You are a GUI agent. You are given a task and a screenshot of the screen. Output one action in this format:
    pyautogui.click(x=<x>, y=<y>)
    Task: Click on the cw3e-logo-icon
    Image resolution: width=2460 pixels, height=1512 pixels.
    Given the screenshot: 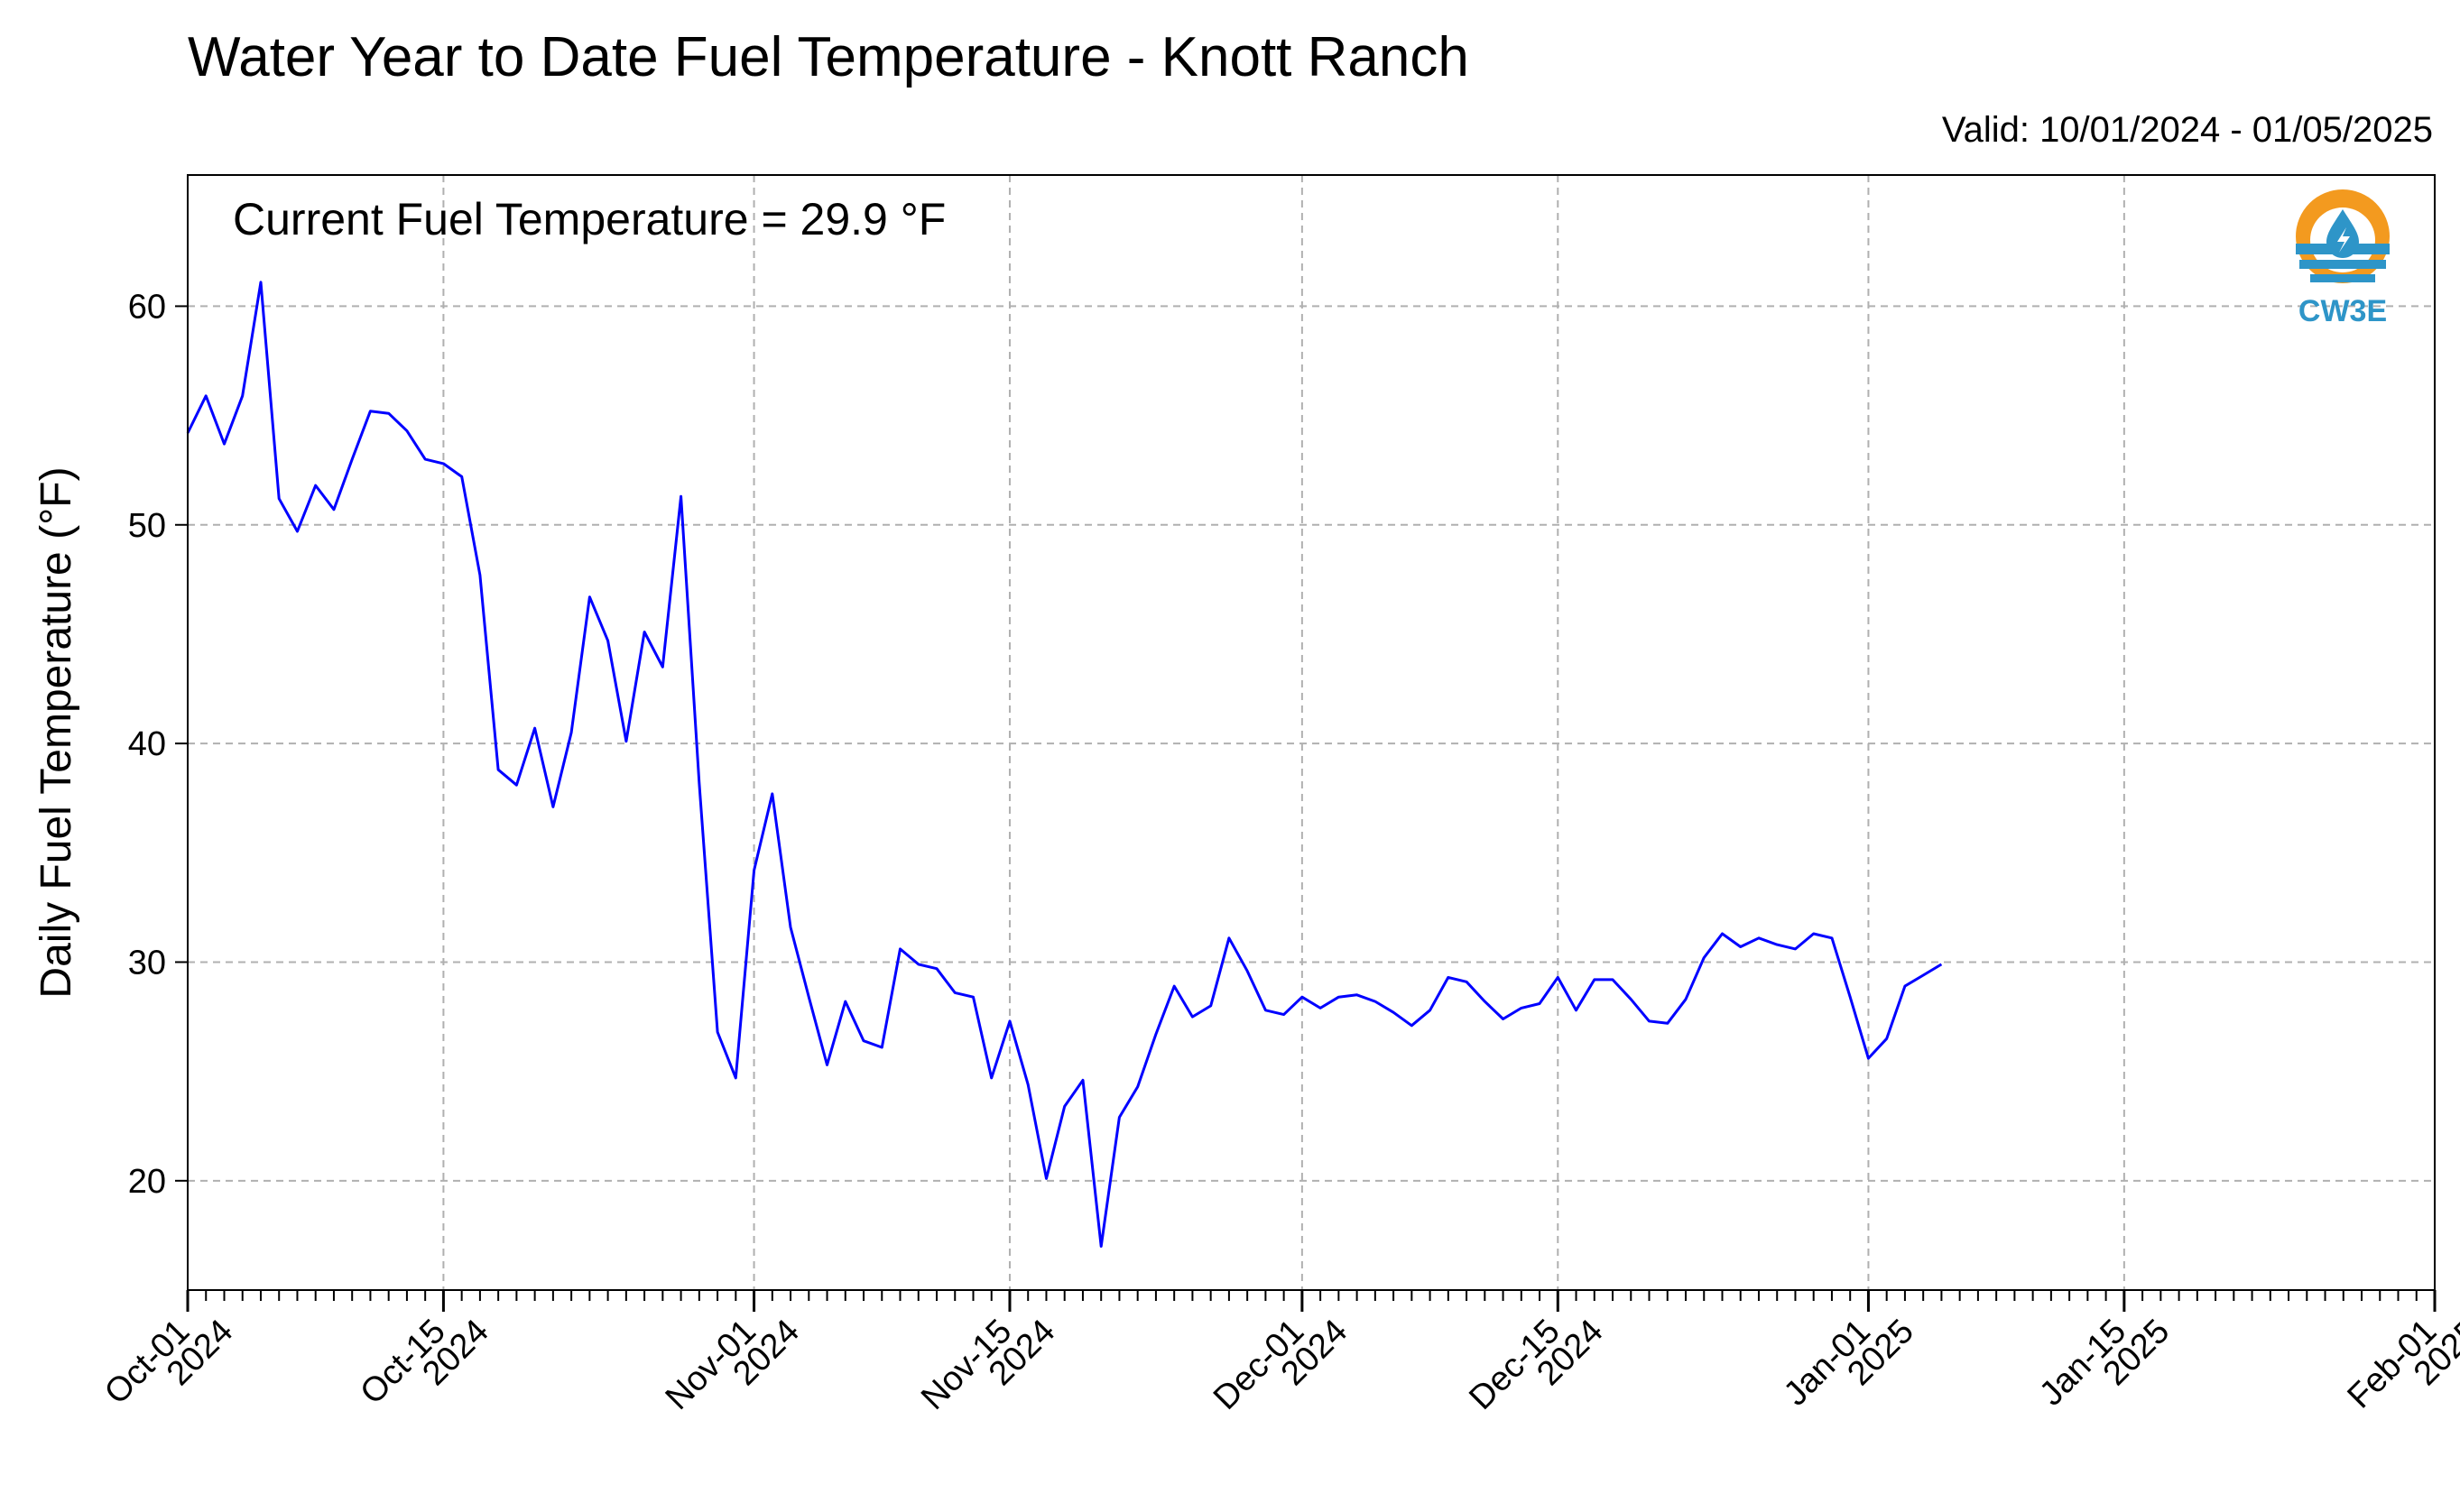 What is the action you would take?
    pyautogui.click(x=2343, y=236)
    